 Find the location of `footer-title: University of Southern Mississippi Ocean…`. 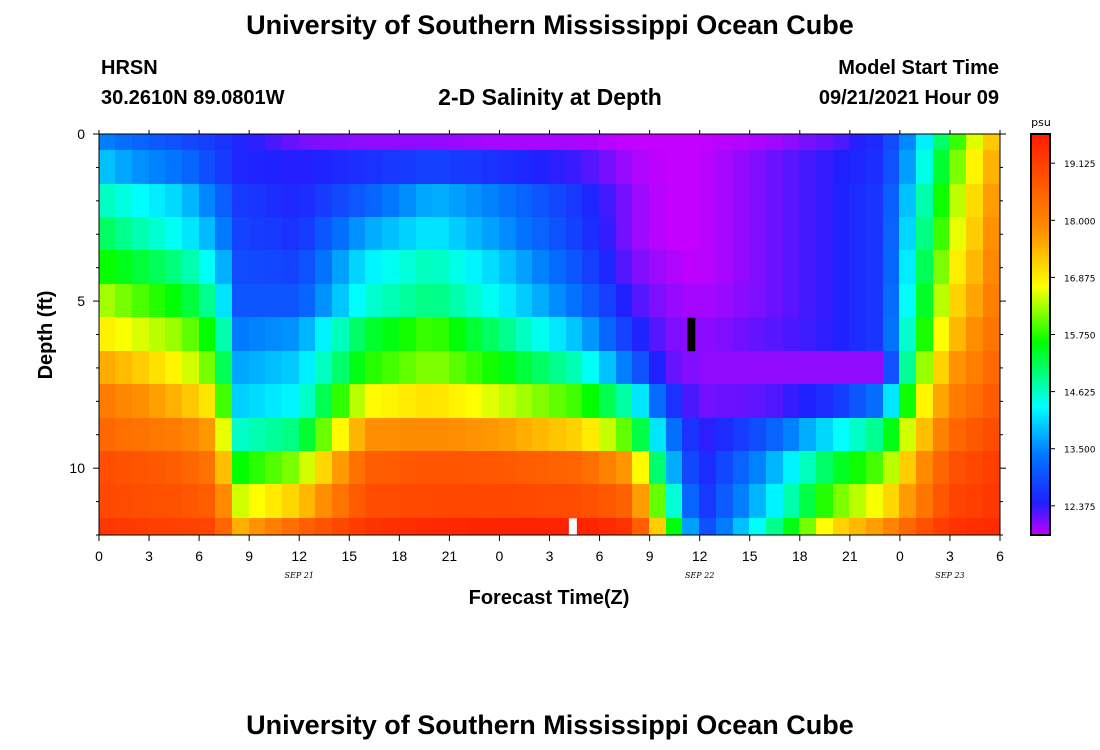

footer-title: University of Southern Mississippi Ocean… is located at coordinates (550, 725).